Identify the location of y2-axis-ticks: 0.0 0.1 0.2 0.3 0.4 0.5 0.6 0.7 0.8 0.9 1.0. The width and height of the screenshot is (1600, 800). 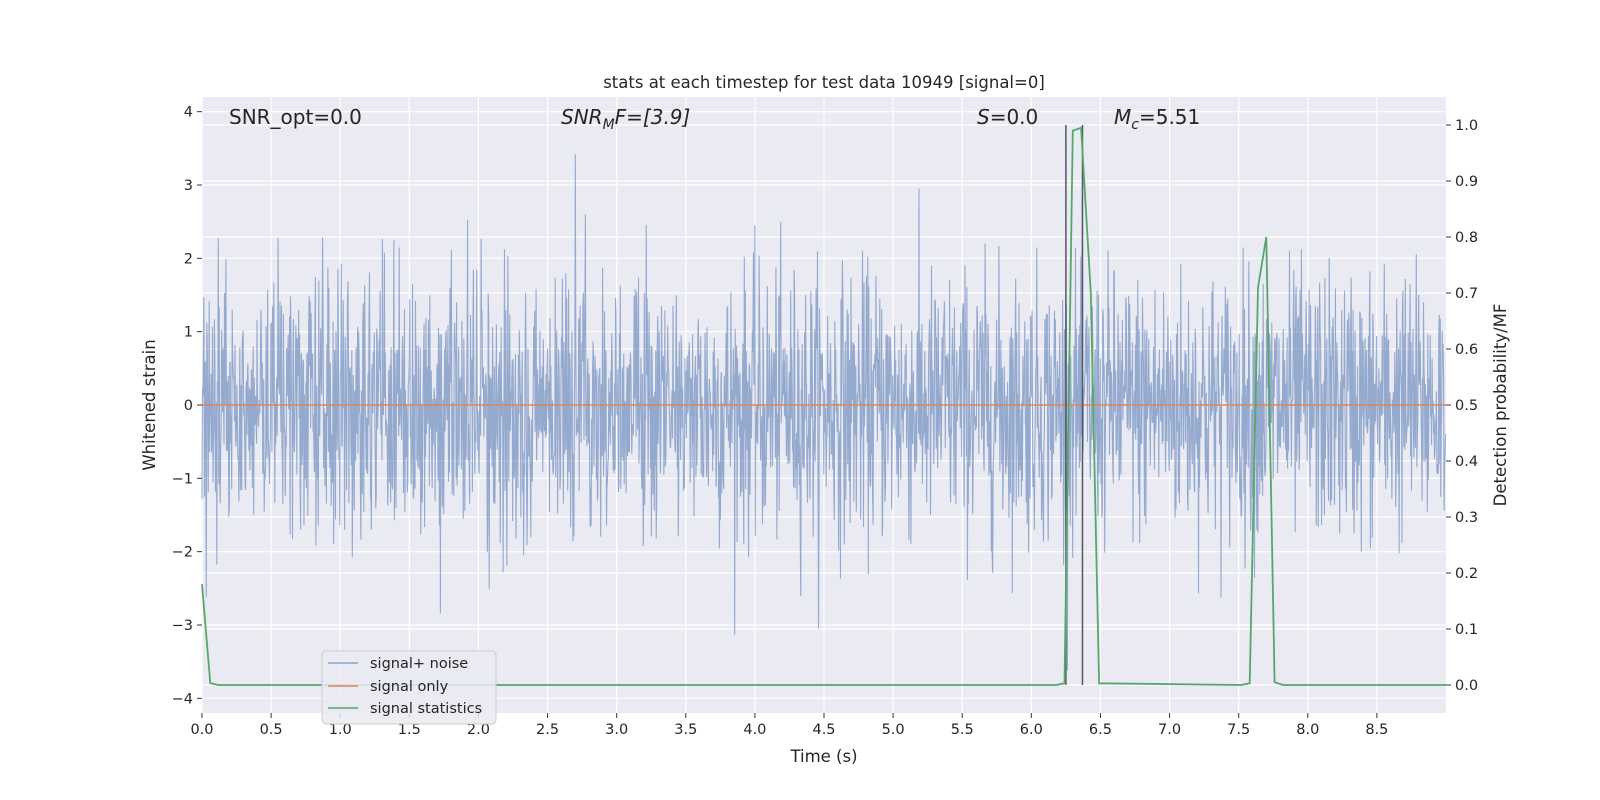
(1462, 406).